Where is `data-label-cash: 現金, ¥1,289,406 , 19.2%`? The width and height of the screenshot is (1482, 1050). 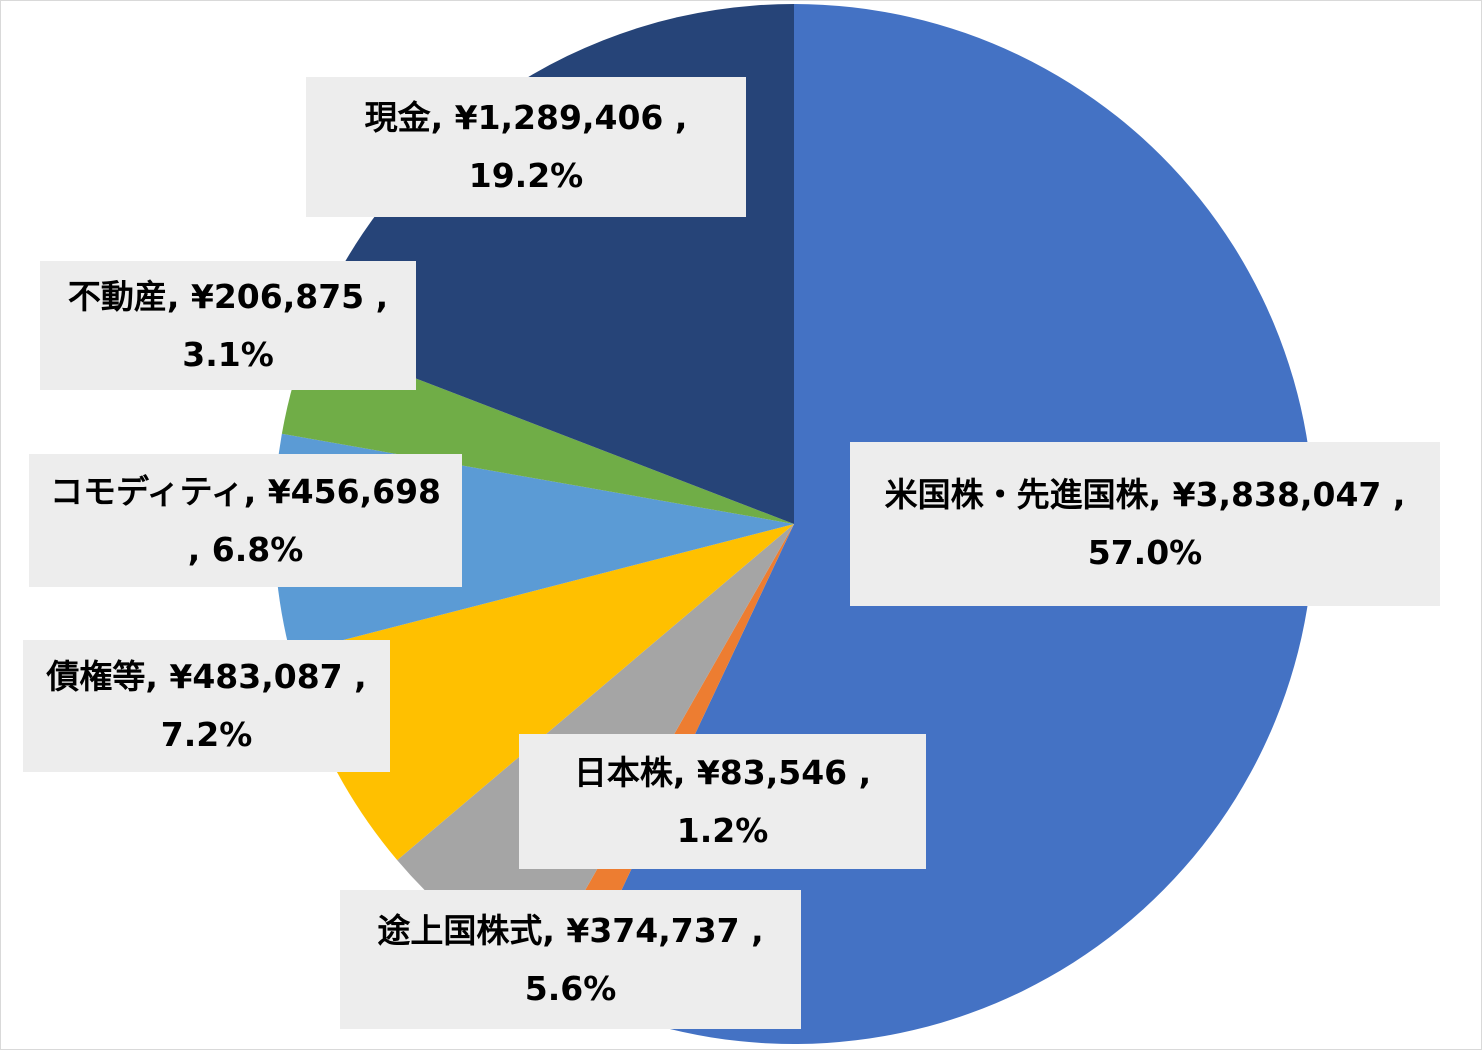 data-label-cash: 現金, ¥1,289,406 , 19.2% is located at coordinates (526, 147).